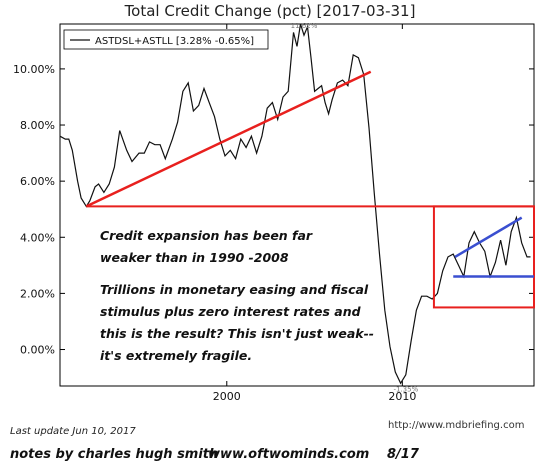 This screenshot has height=475, width=540. What do you see at coordinates (37, 293) in the screenshot?
I see `y-tick-label: 2.00%` at bounding box center [37, 293].